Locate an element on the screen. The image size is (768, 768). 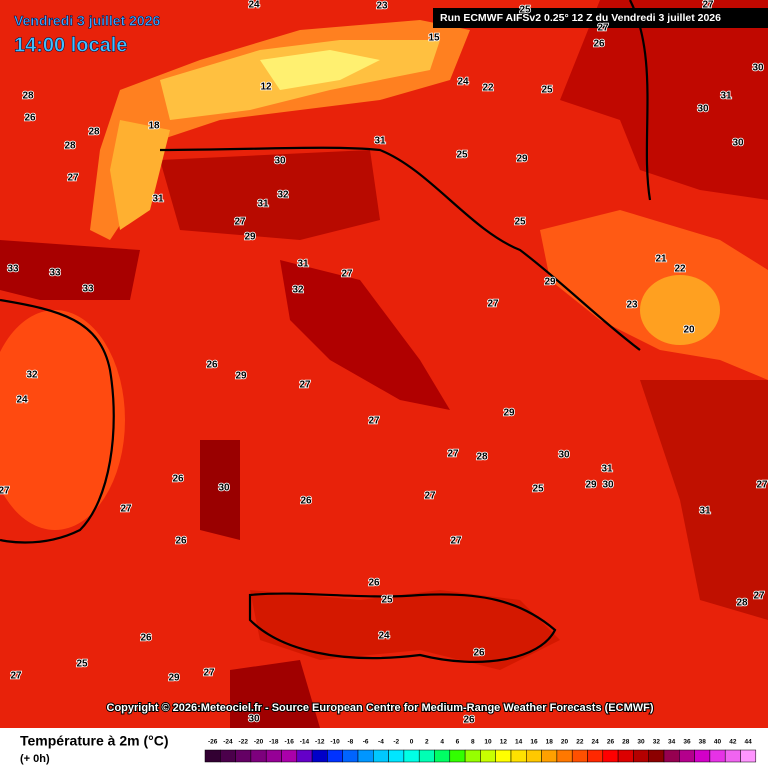
scale-label: -26 is located at coordinates (213, 742).